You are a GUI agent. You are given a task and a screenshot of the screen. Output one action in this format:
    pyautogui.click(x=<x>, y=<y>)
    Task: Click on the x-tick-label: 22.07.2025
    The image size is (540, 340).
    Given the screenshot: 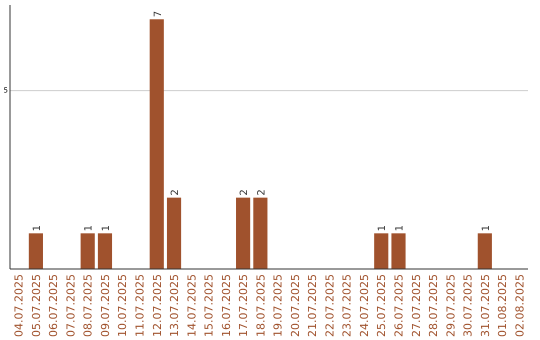 What is the action you would take?
    pyautogui.click(x=329, y=305)
    